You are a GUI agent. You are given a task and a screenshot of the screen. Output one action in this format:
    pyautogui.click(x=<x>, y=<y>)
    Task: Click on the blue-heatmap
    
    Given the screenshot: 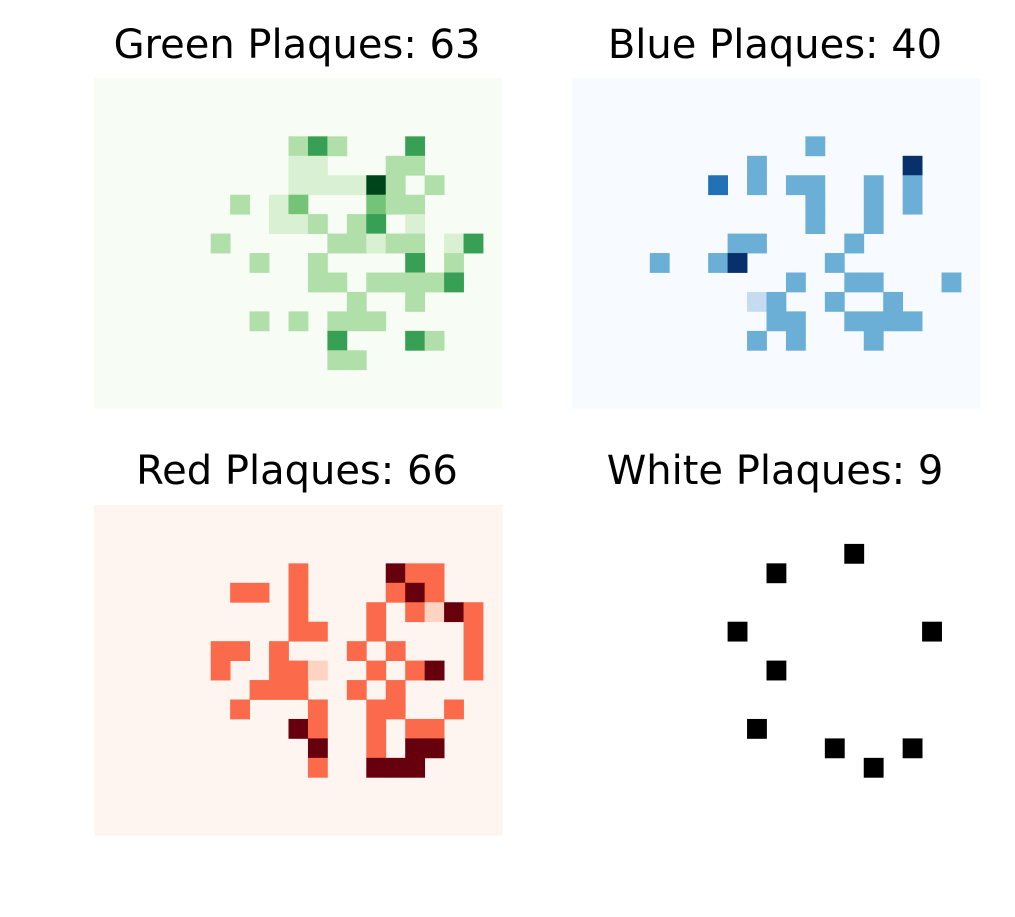 What is the action you would take?
    pyautogui.click(x=776, y=243)
    